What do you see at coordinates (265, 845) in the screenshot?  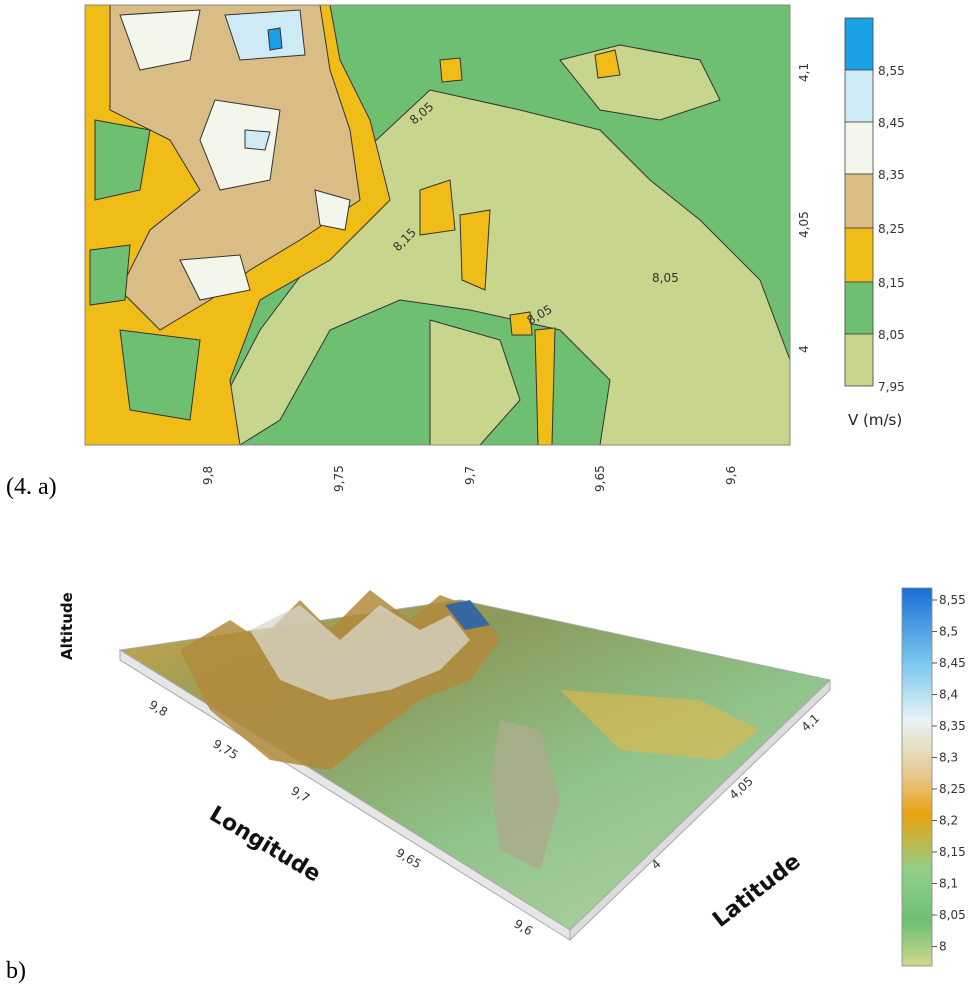 I see `longitude-label: Longitude` at bounding box center [265, 845].